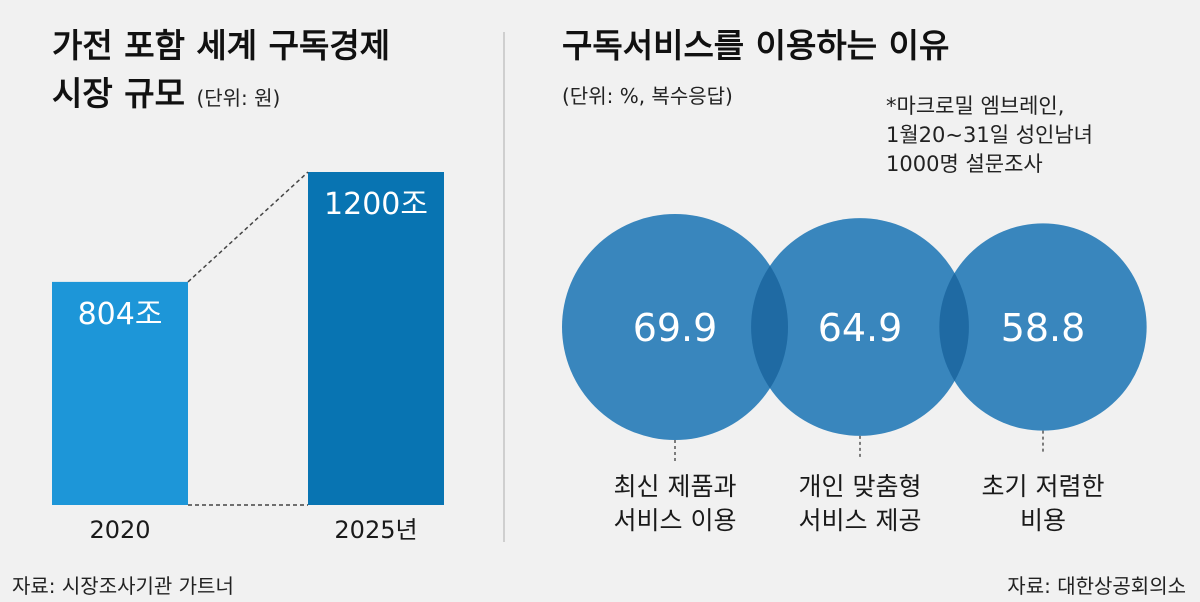 This screenshot has height=602, width=1200. What do you see at coordinates (120, 314) in the screenshot?
I see `bar-value-label: 804조` at bounding box center [120, 314].